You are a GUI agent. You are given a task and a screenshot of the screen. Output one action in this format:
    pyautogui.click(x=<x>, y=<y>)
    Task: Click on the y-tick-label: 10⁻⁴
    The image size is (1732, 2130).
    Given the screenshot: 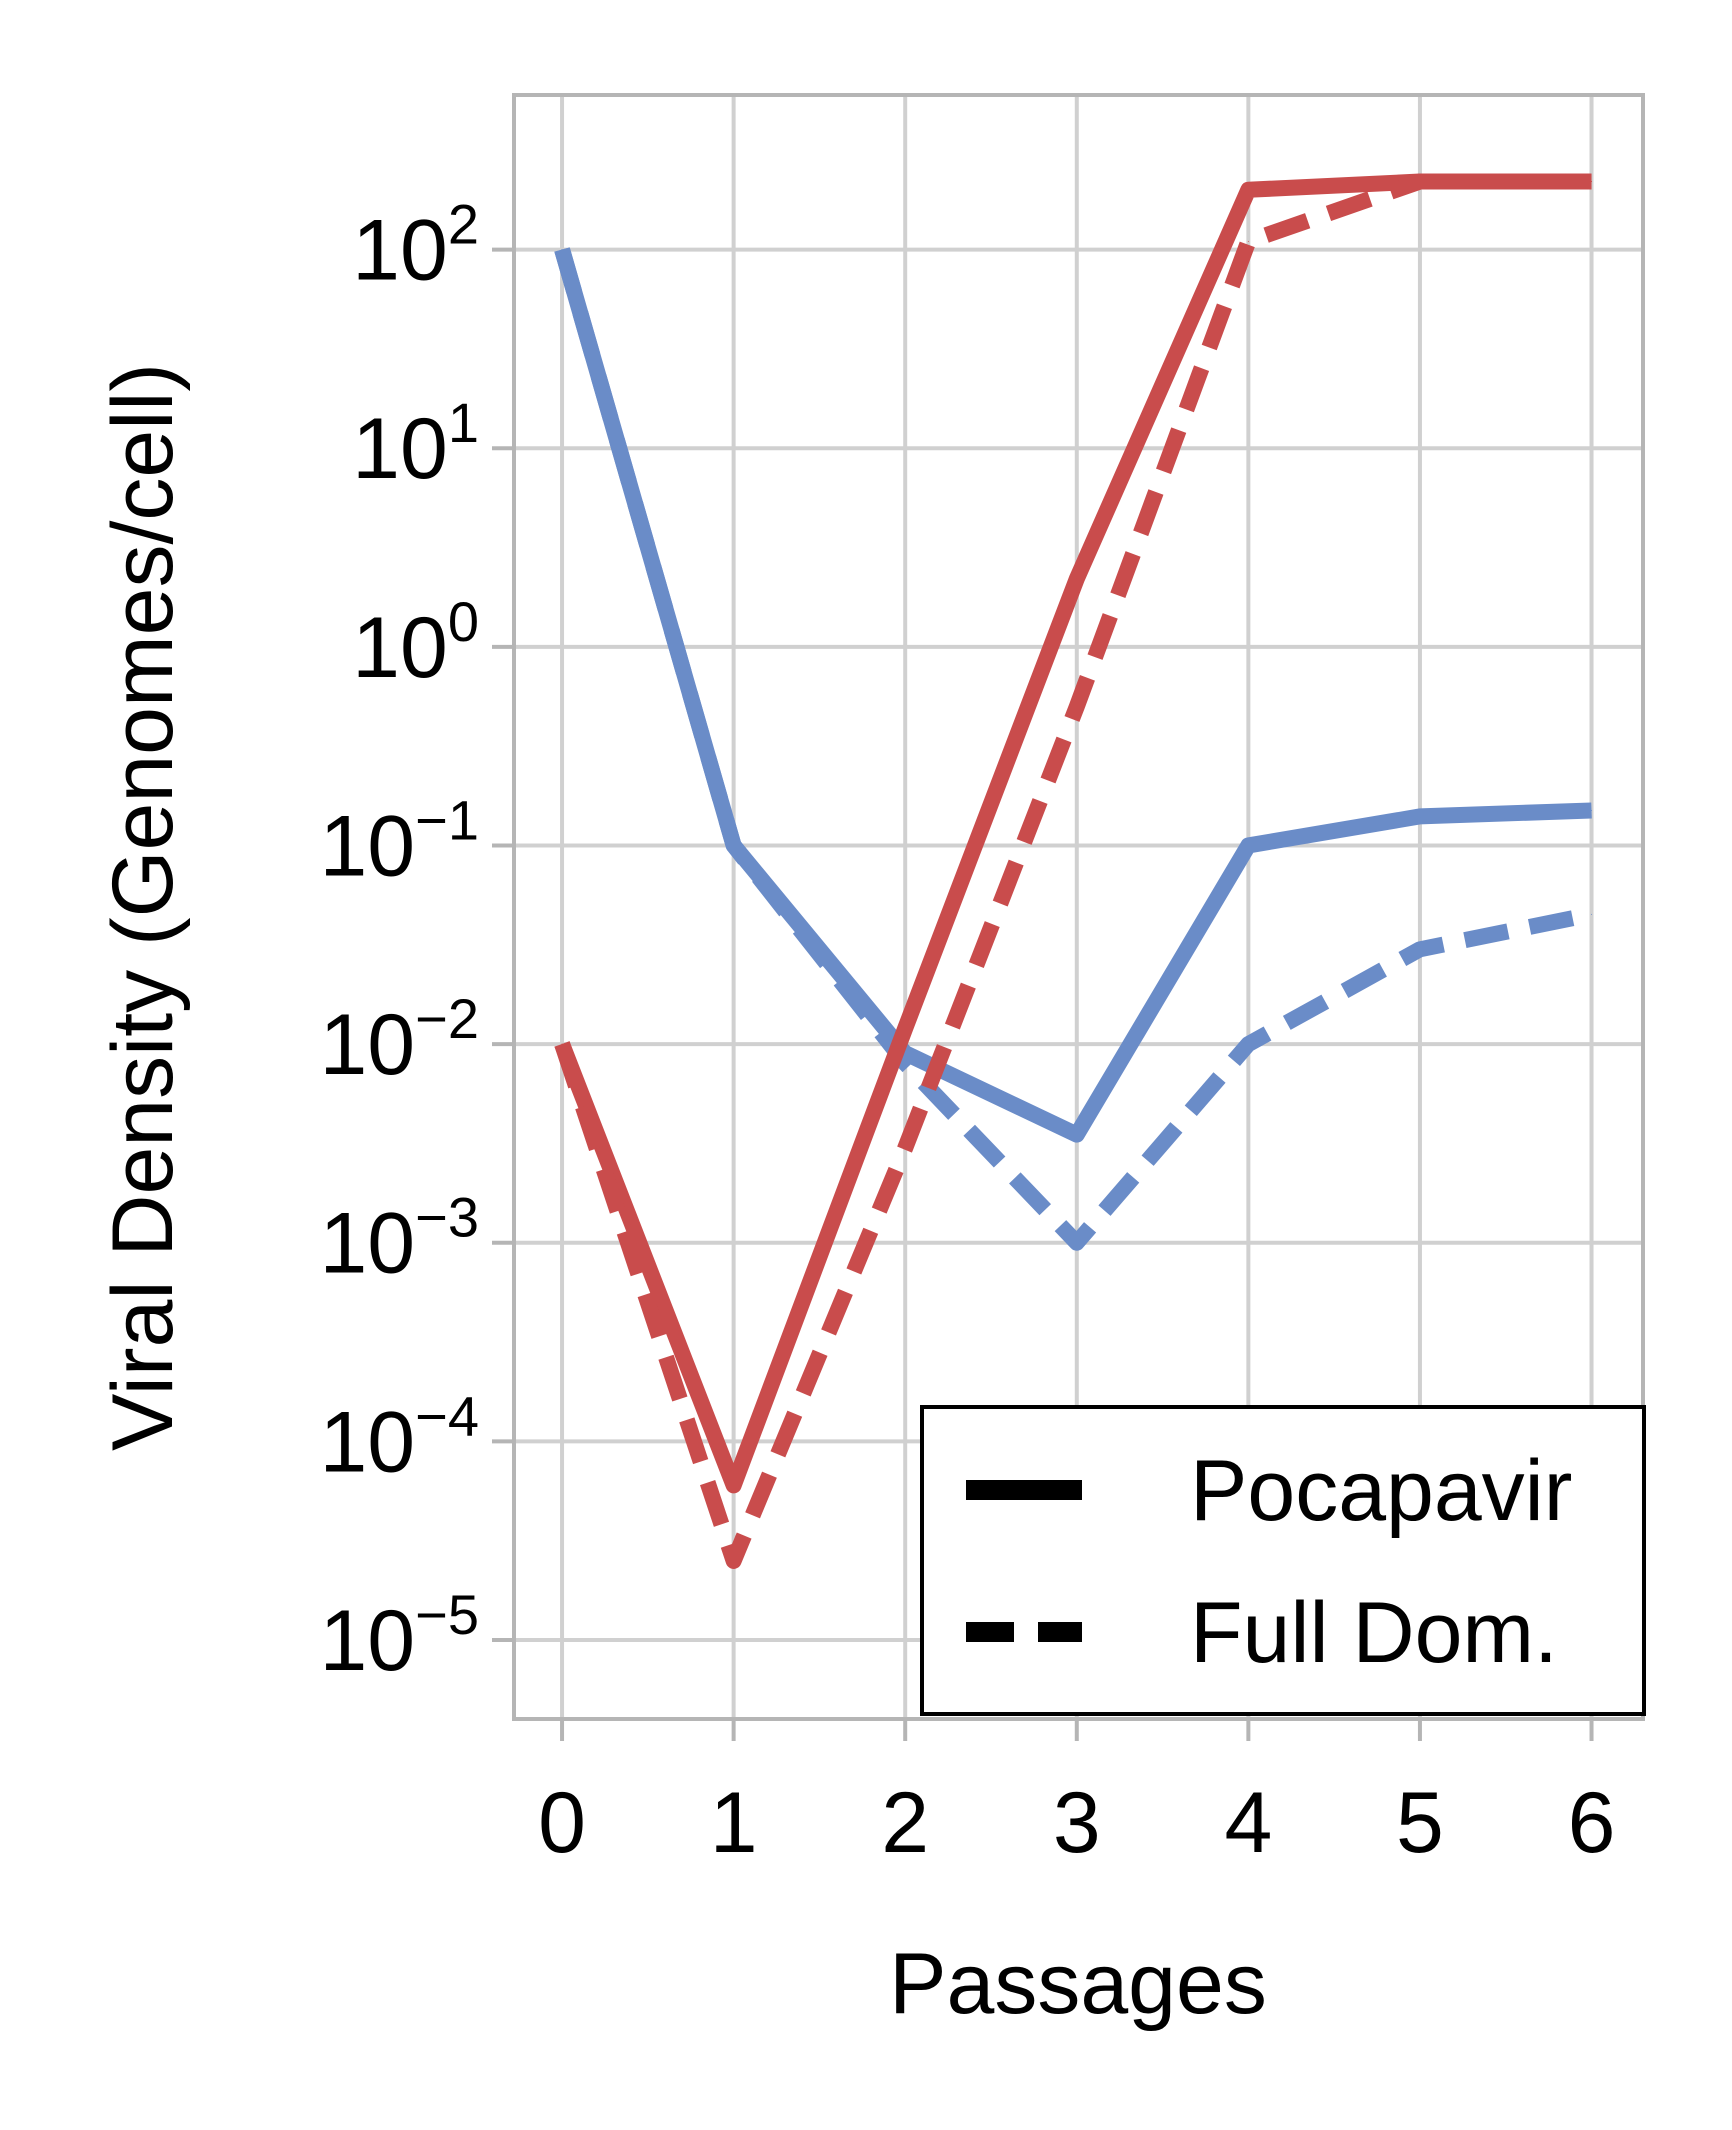 What is the action you would take?
    pyautogui.click(x=399, y=1437)
    